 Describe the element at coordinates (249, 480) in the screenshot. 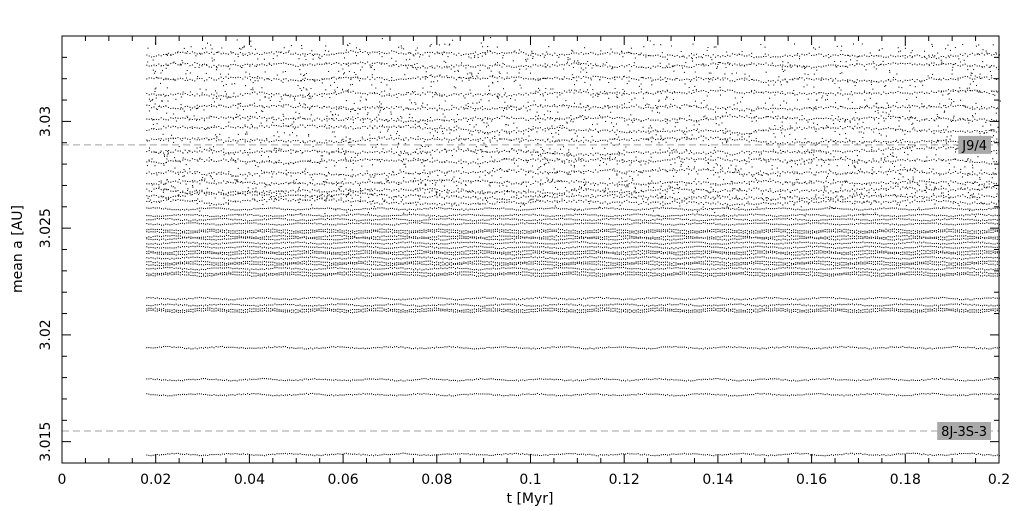

I see `x-tick-label: 0.04` at that location.